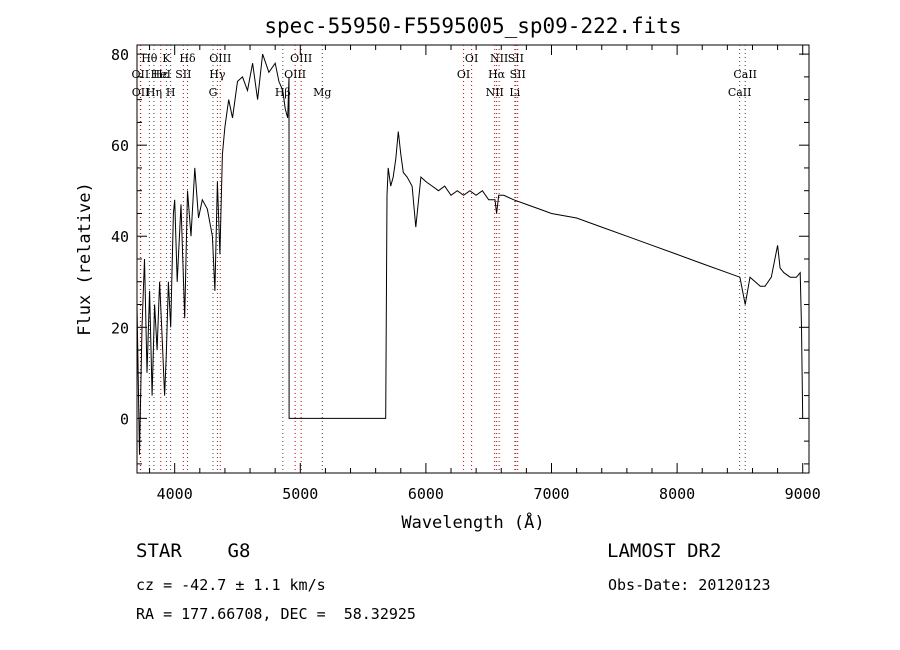 Image resolution: width=900 pixels, height=650 pixels. Describe the element at coordinates (124, 419) in the screenshot. I see `y-tick-label: 0` at that location.